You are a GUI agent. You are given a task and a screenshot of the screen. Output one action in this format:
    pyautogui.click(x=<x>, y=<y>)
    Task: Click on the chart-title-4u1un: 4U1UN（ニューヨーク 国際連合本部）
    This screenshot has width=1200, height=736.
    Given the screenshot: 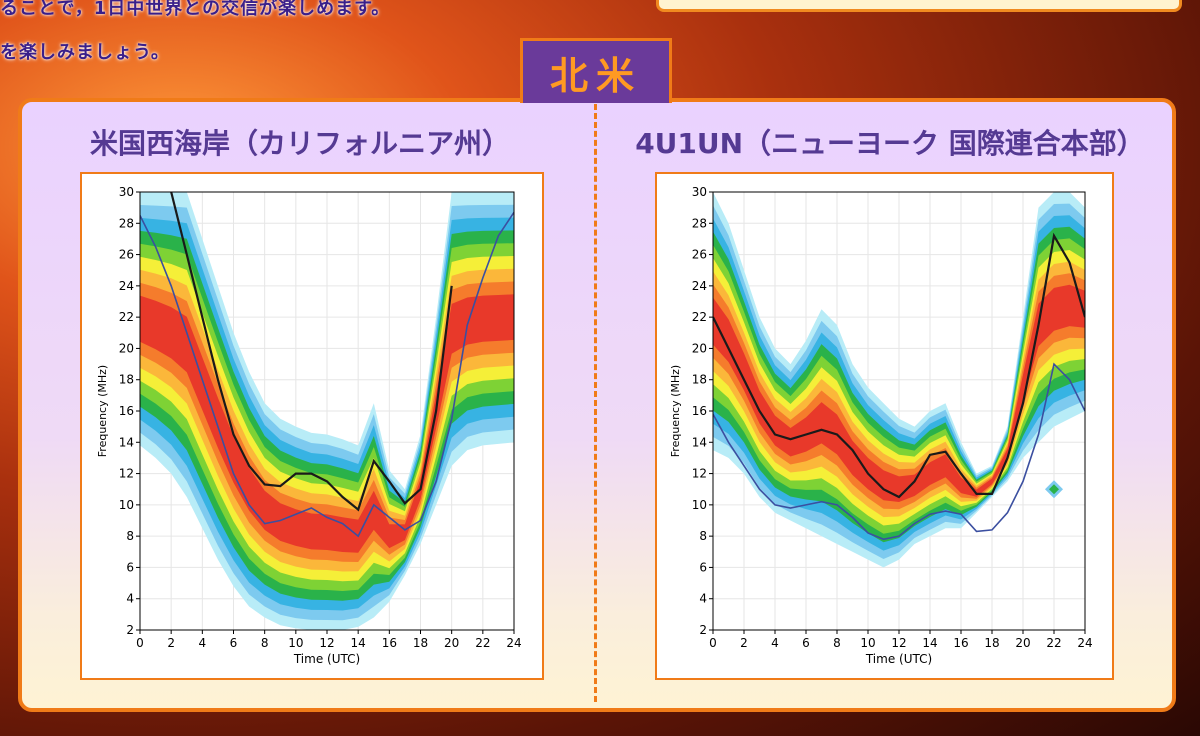 What is the action you would take?
    pyautogui.click(x=890, y=143)
    